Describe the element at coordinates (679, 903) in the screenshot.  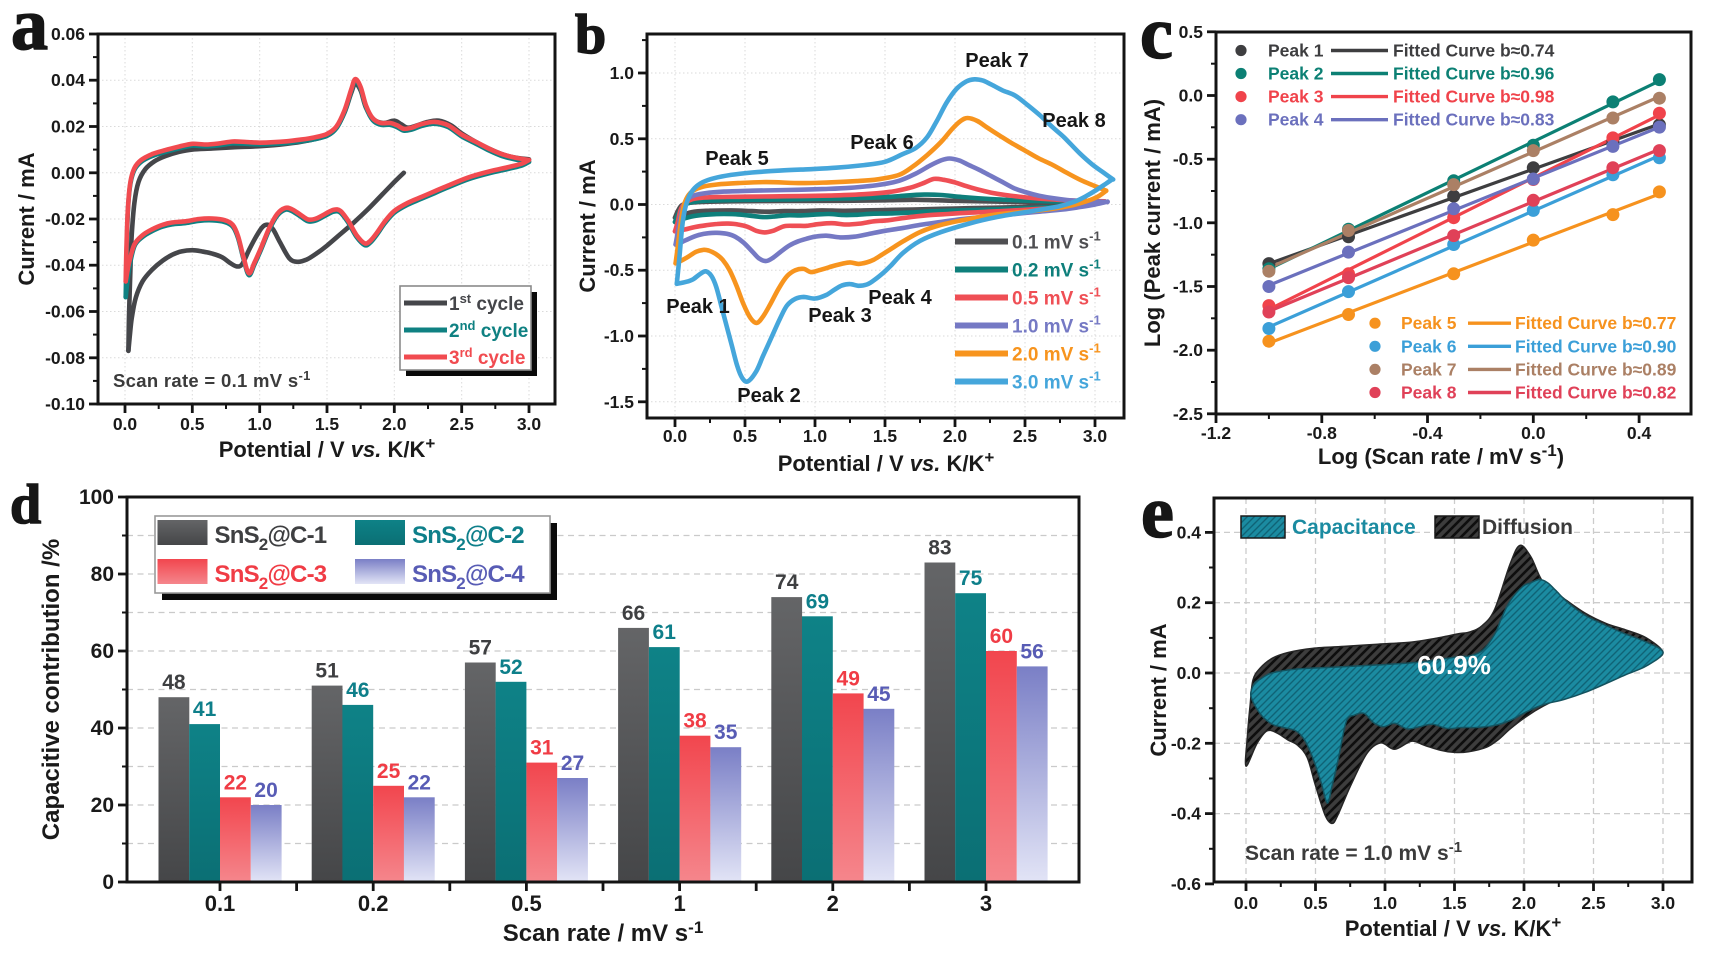
I see `svg-text: 1` at that location.